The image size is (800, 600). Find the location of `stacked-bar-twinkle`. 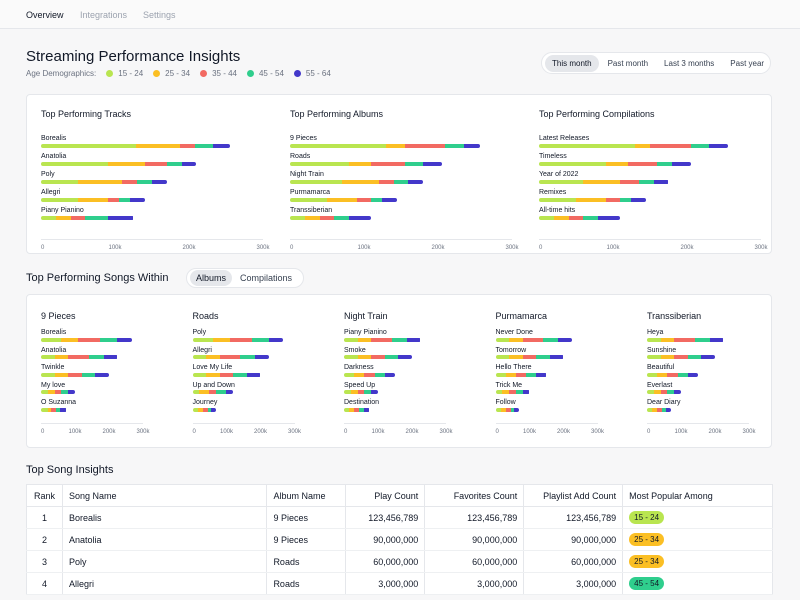

stacked-bar-twinkle is located at coordinates (75, 374).